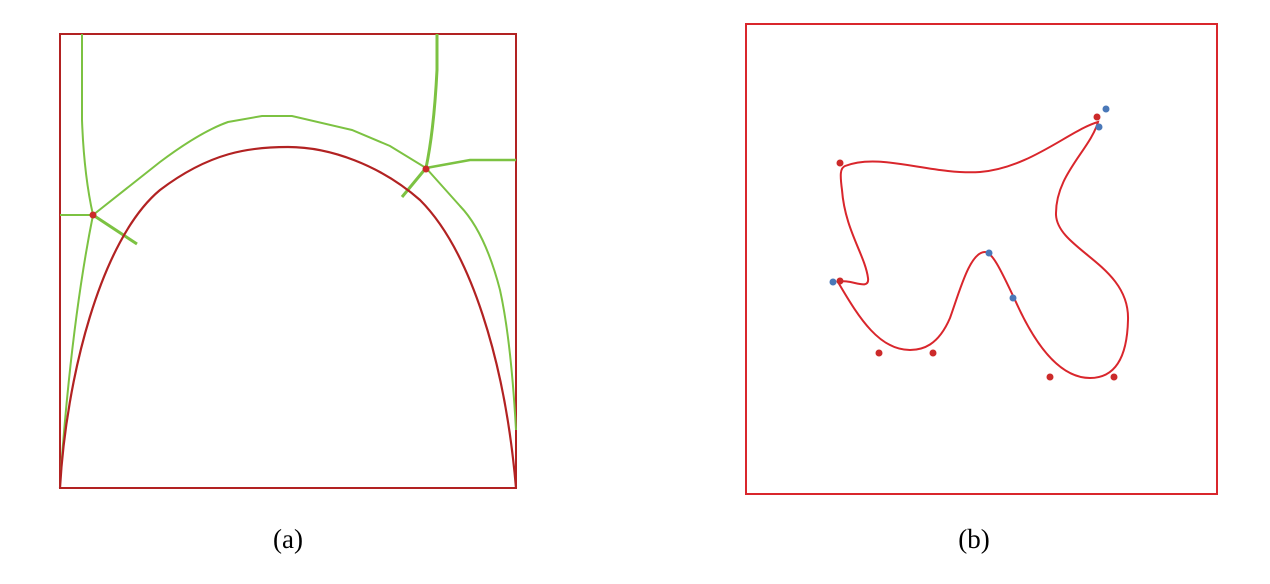  What do you see at coordinates (93, 215) in the screenshot?
I see `panel-a-node-left` at bounding box center [93, 215].